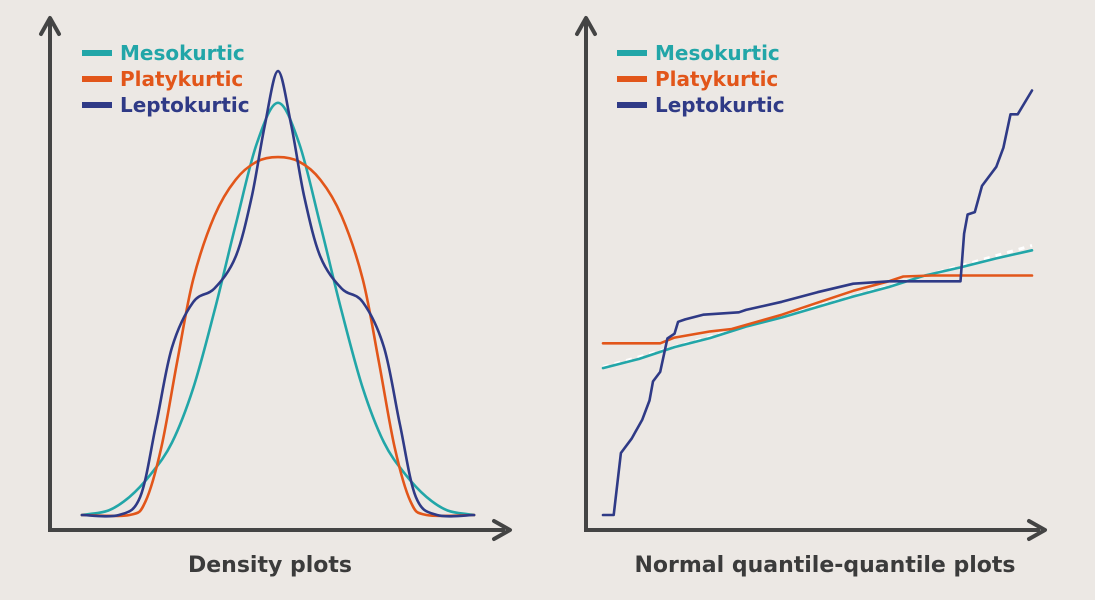 Image resolution: width=1095 pixels, height=600 pixels. Describe the element at coordinates (824, 565) in the screenshot. I see `qq-title: Normal quantile-quantile plots` at that location.